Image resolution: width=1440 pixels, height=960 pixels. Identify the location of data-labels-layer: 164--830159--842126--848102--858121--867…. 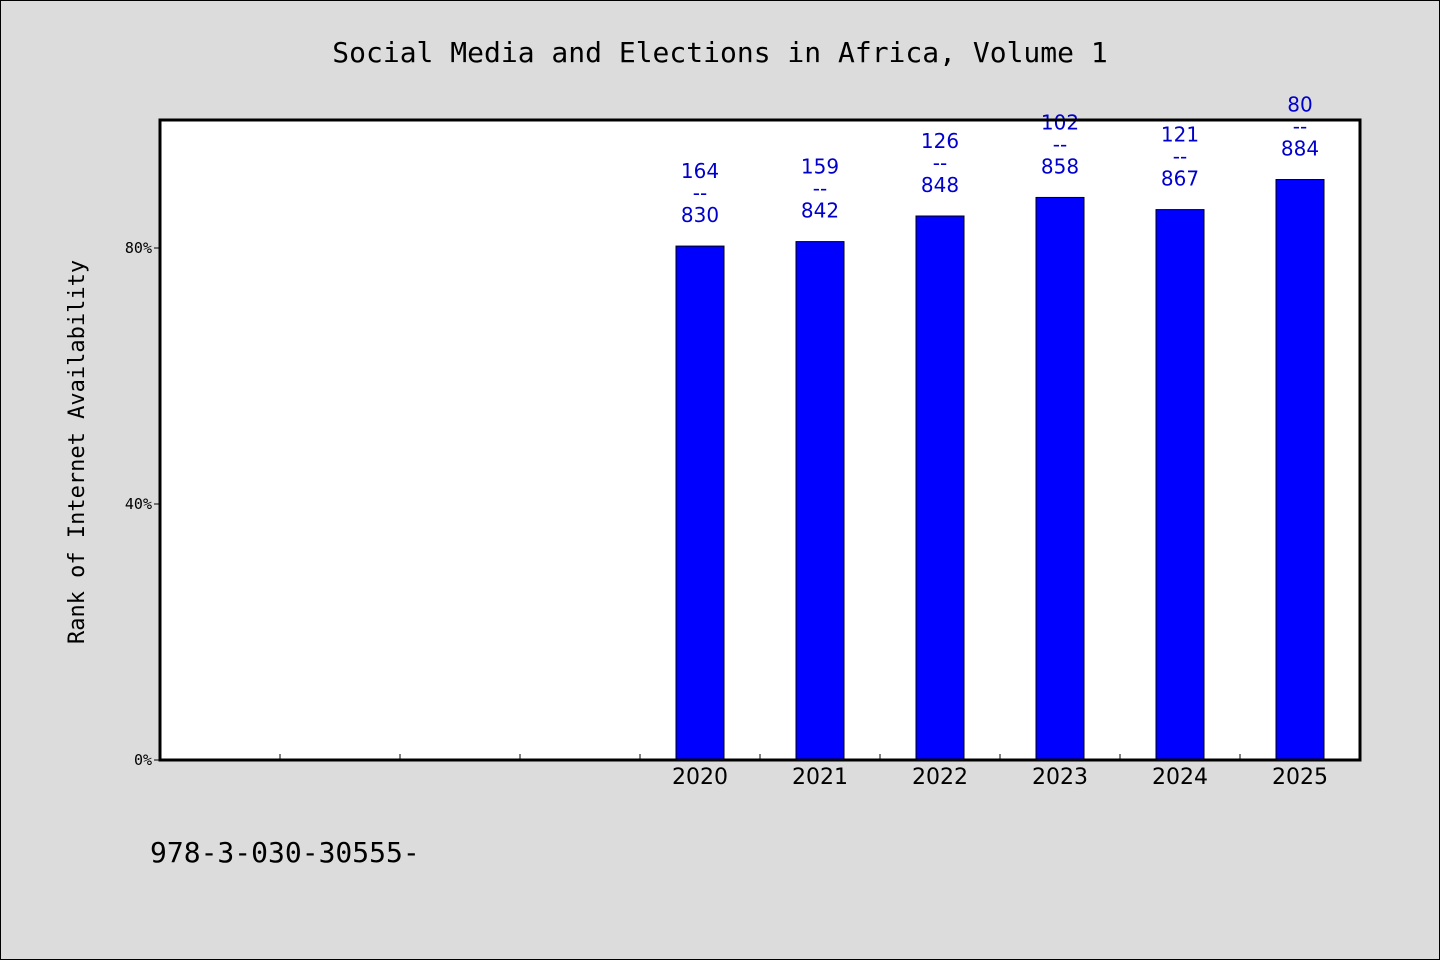
(1000, 160).